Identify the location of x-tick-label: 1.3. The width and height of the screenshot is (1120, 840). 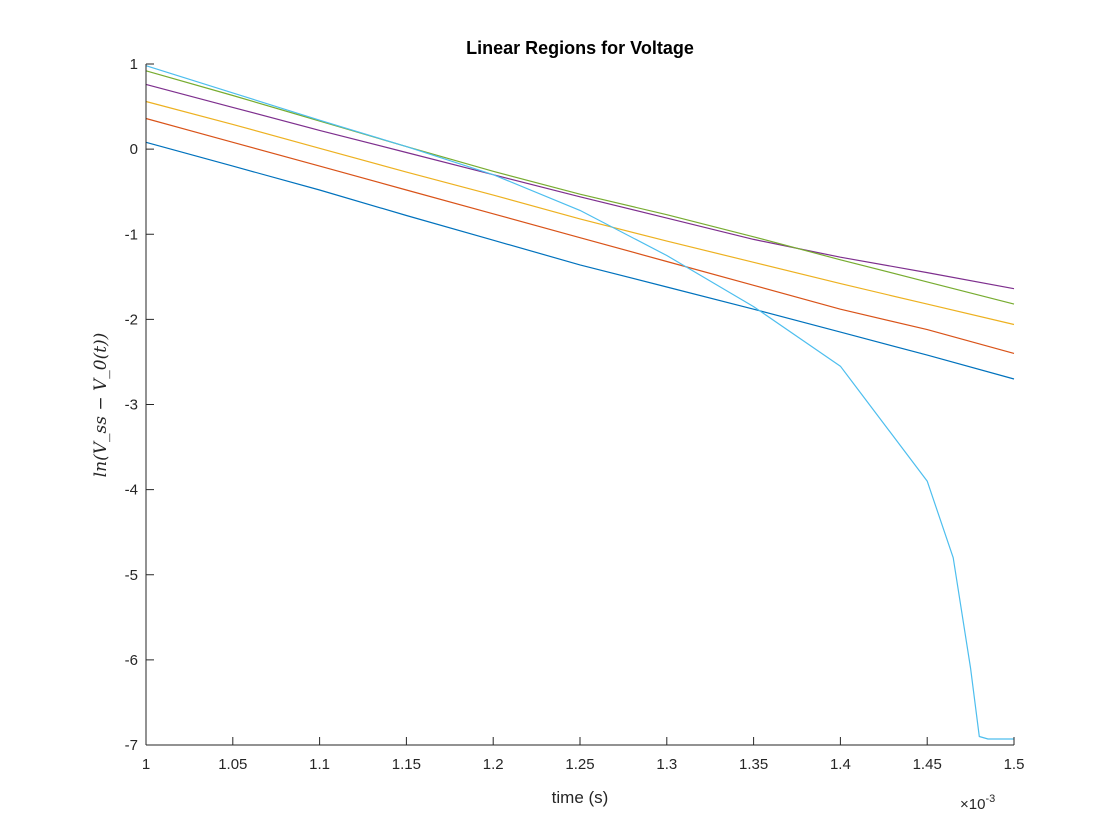
(666, 764).